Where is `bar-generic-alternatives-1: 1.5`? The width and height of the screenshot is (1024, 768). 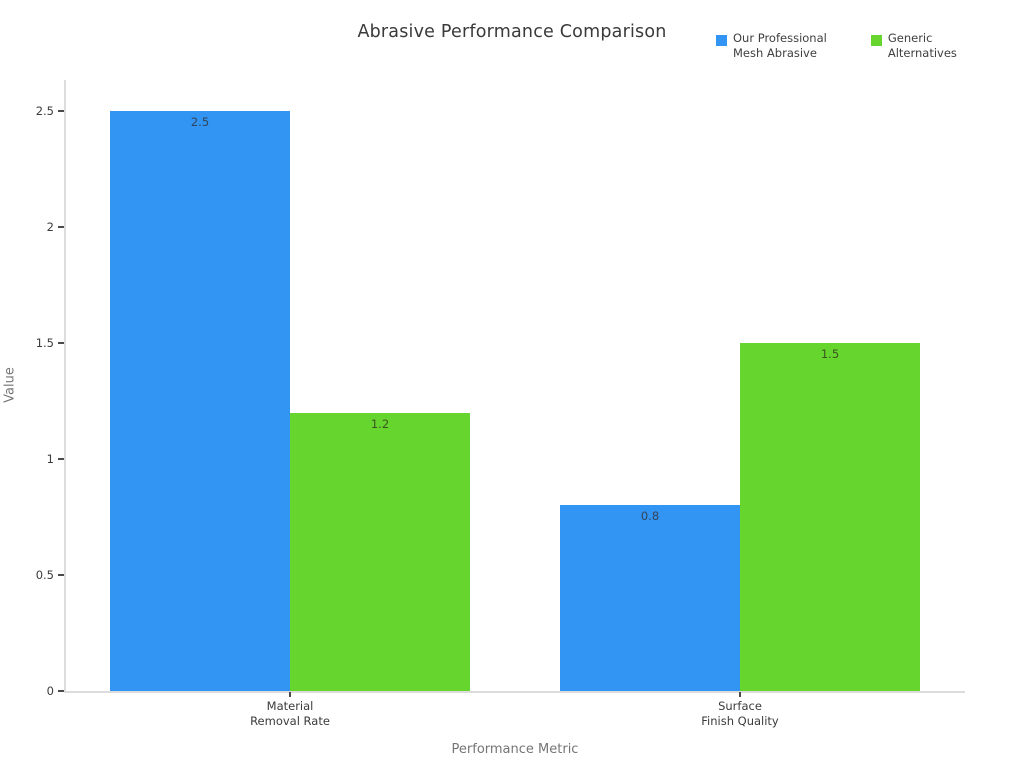 bar-generic-alternatives-1: 1.5 is located at coordinates (830, 517).